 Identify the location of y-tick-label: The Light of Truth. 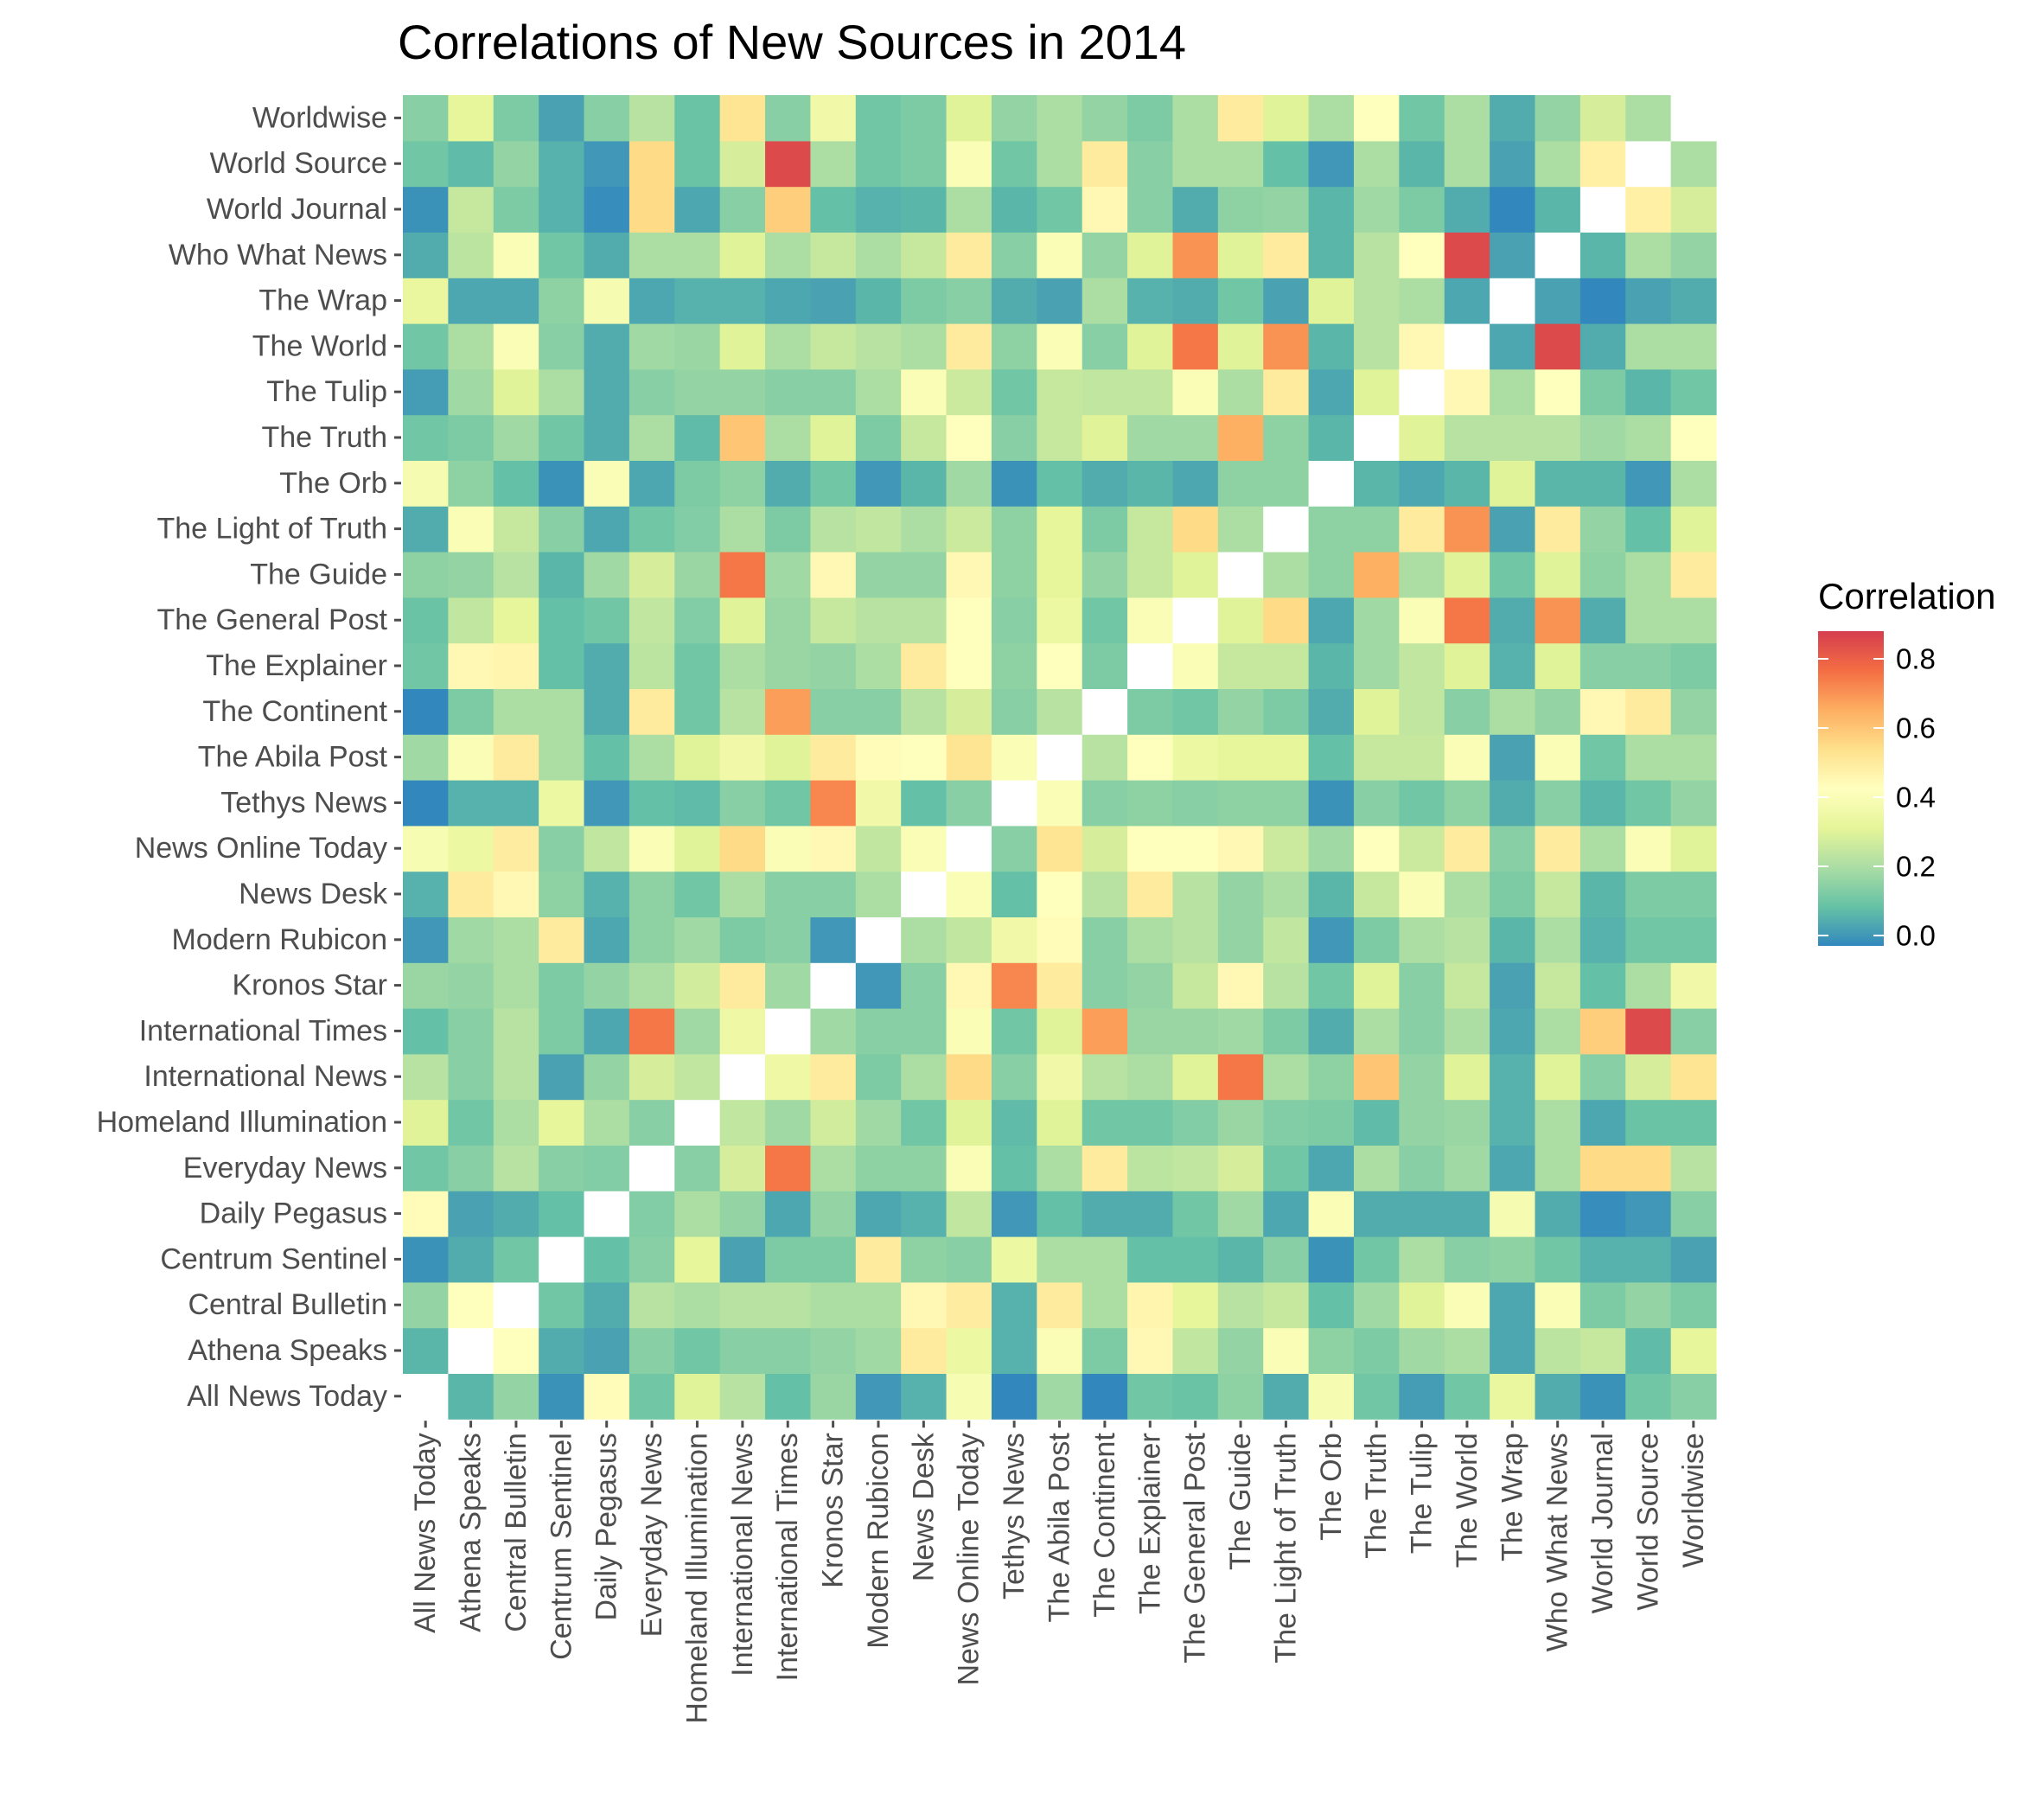
(272, 530).